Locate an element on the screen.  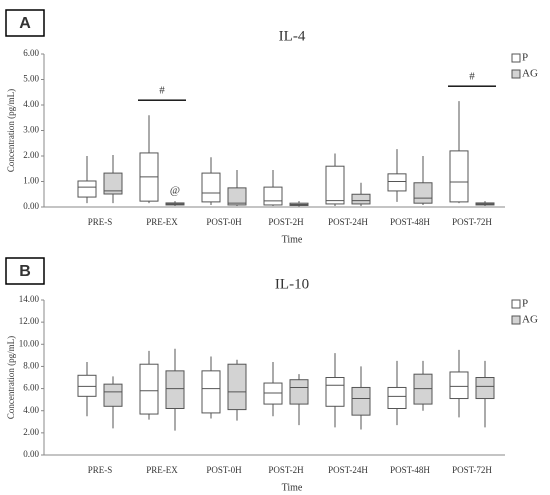
y-tick-label: 10.00 is located at coordinates (29, 343).